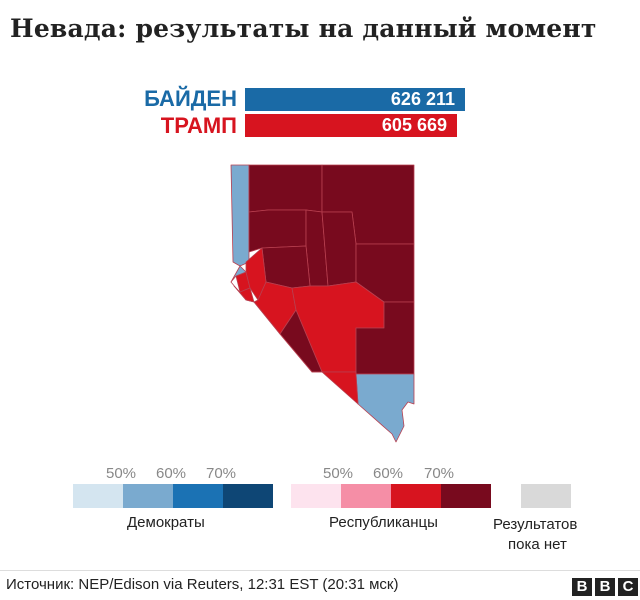 The image size is (640, 600). What do you see at coordinates (546, 496) in the screenshot?
I see `legend-swatch-none` at bounding box center [546, 496].